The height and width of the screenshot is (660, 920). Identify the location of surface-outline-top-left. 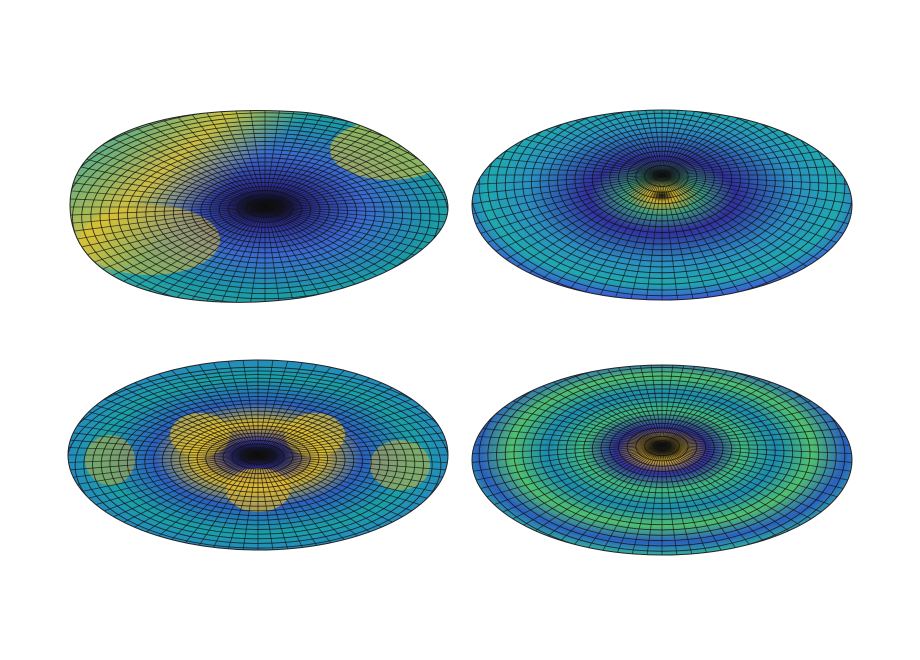
(259, 206).